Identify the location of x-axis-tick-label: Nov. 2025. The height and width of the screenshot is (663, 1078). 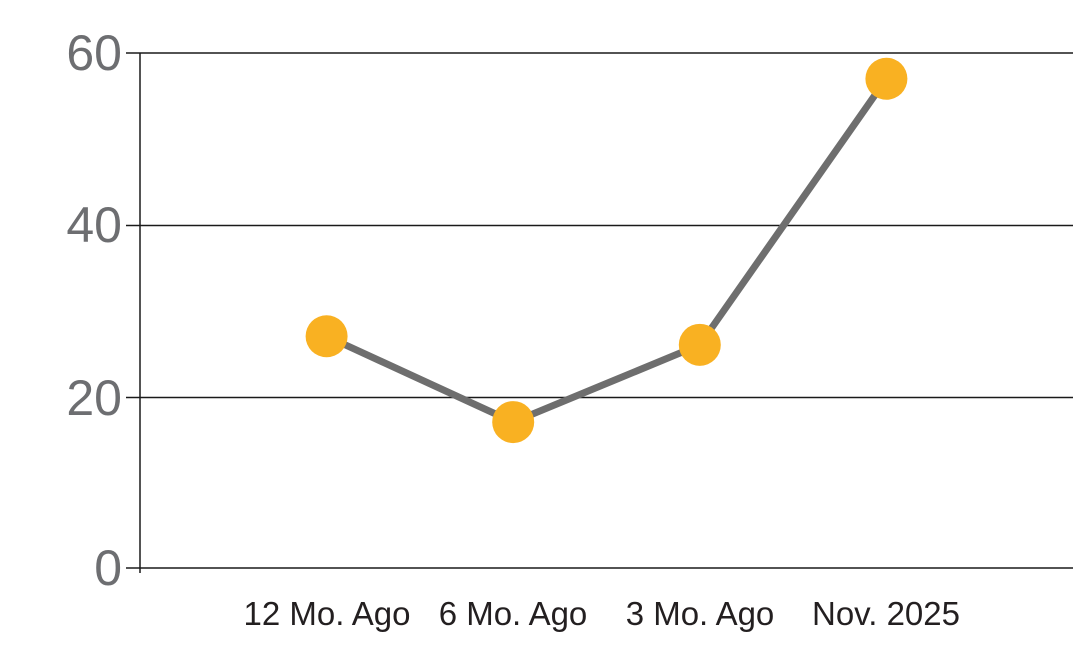
(886, 613).